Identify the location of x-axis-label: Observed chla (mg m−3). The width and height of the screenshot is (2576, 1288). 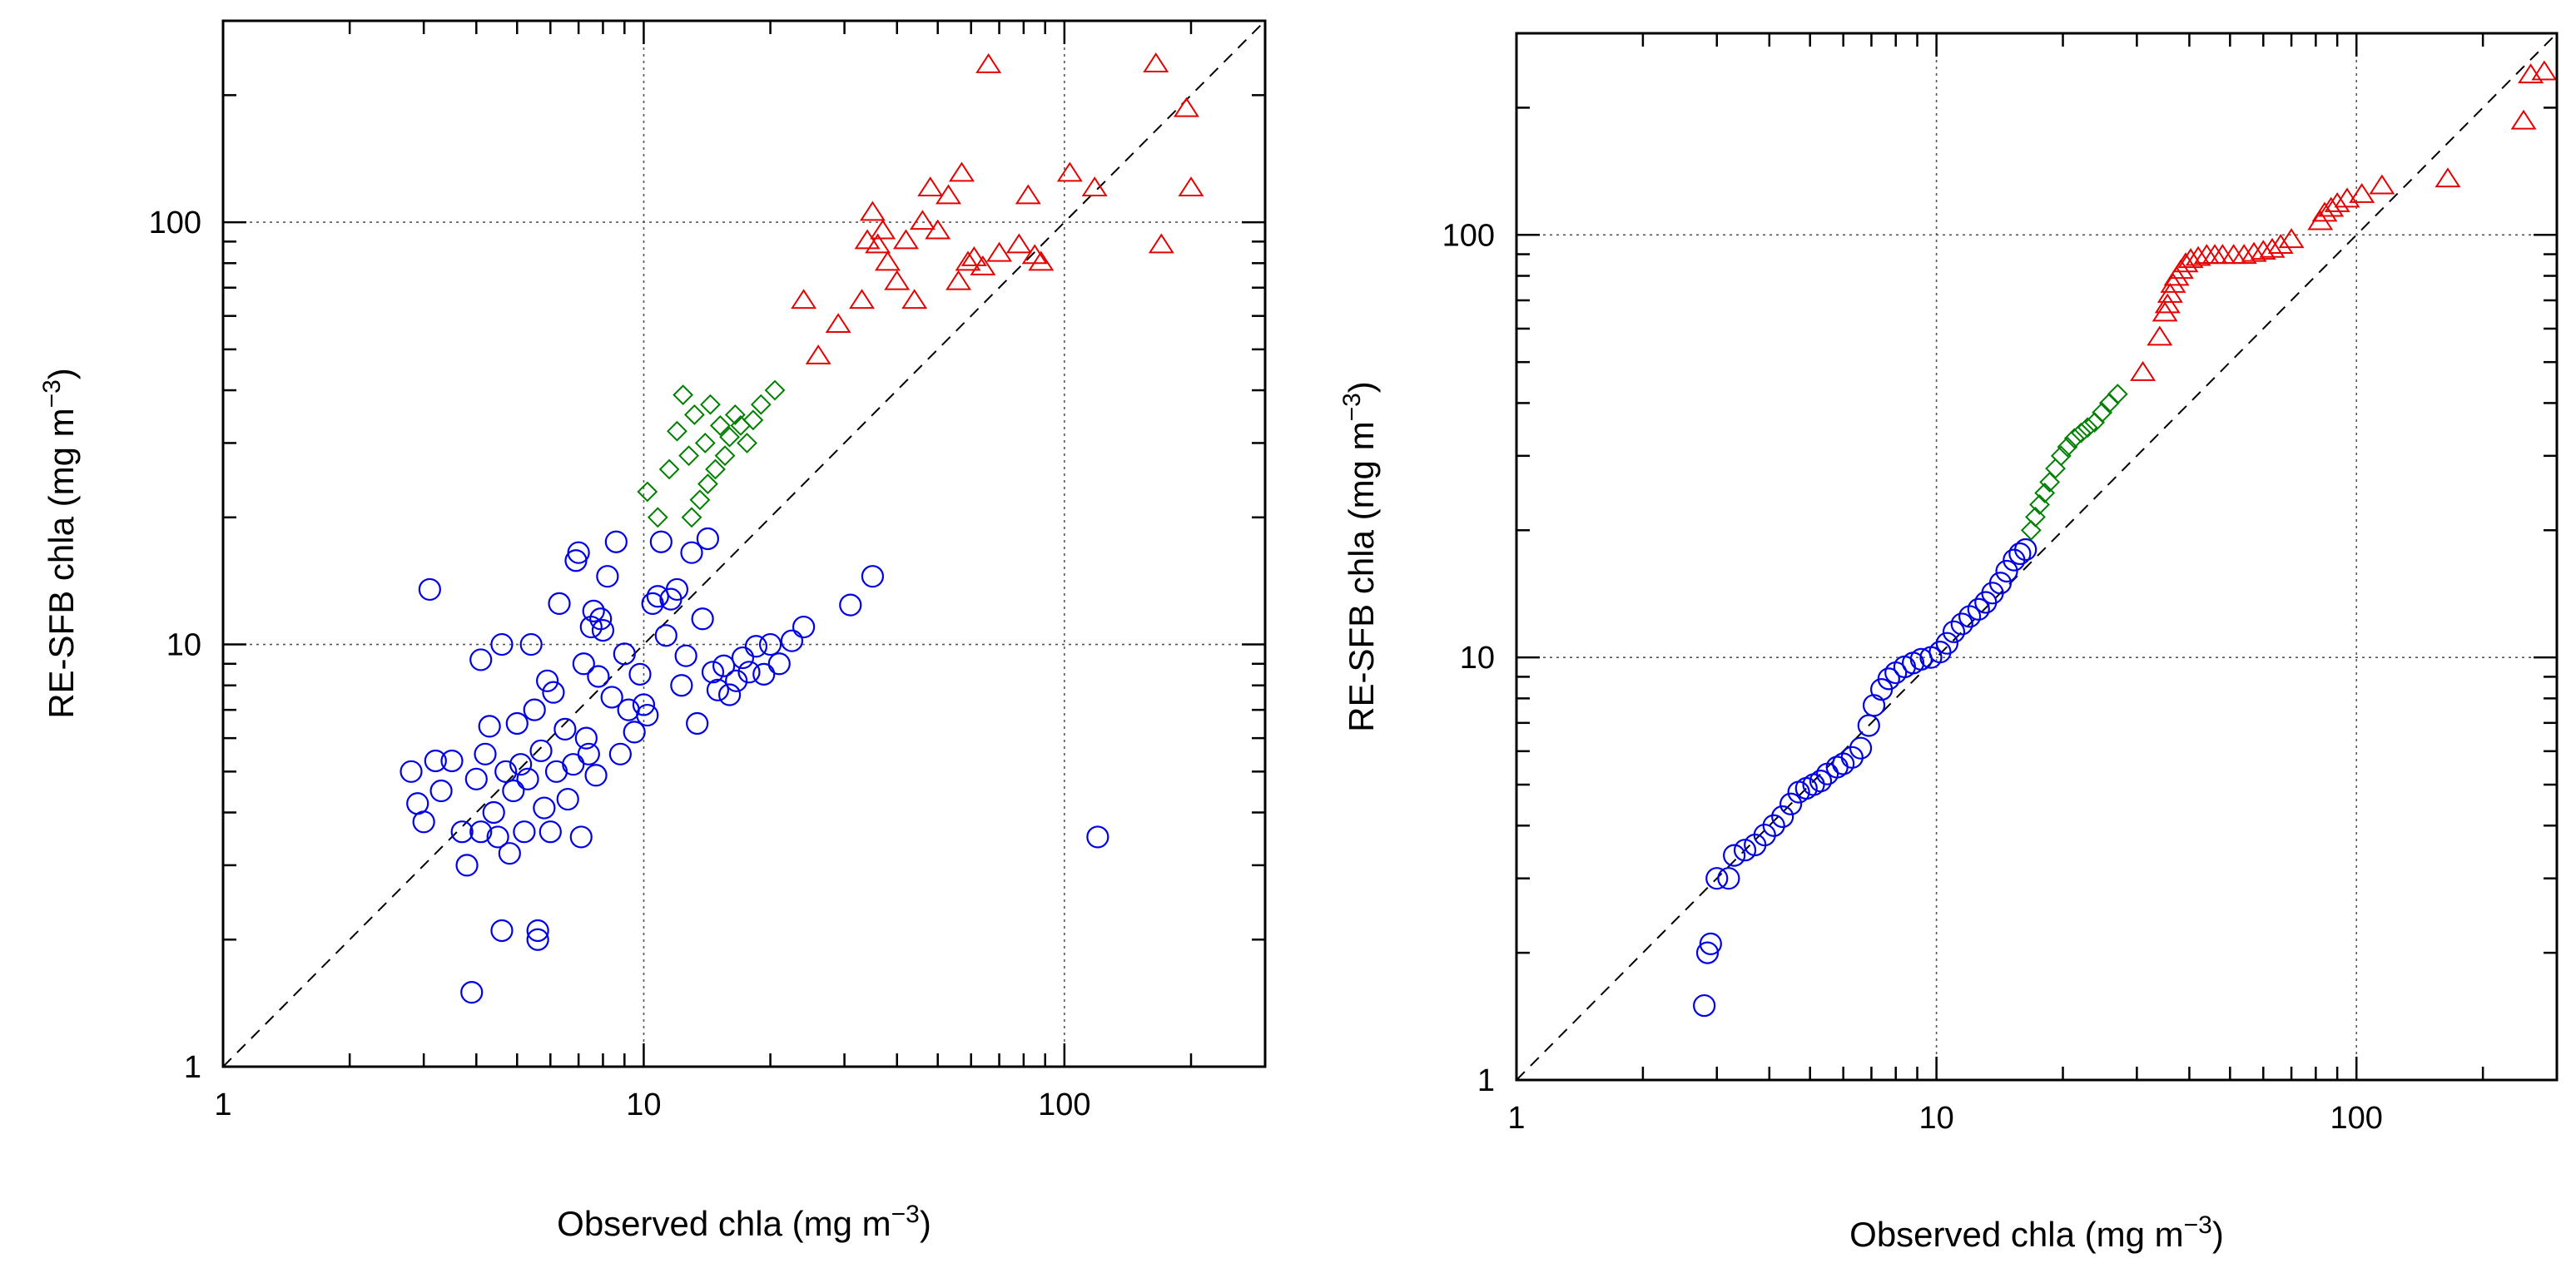
(2036, 1232).